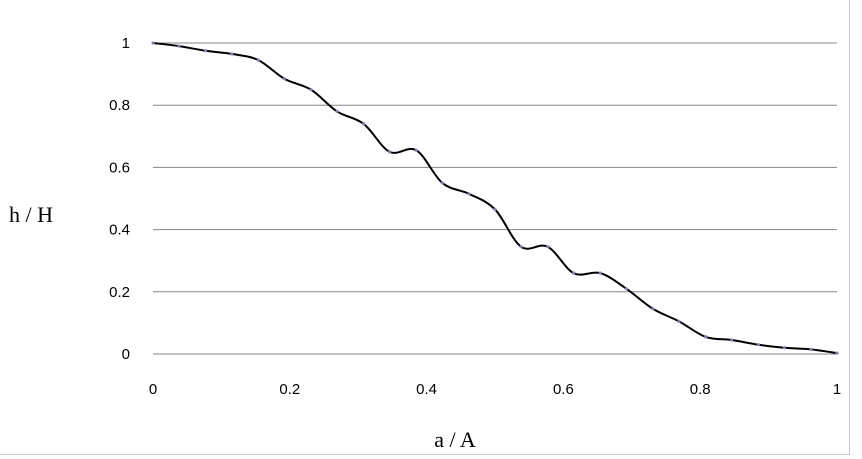 Image resolution: width=862 pixels, height=459 pixels. I want to click on x-axis-title: a / A, so click(455, 439).